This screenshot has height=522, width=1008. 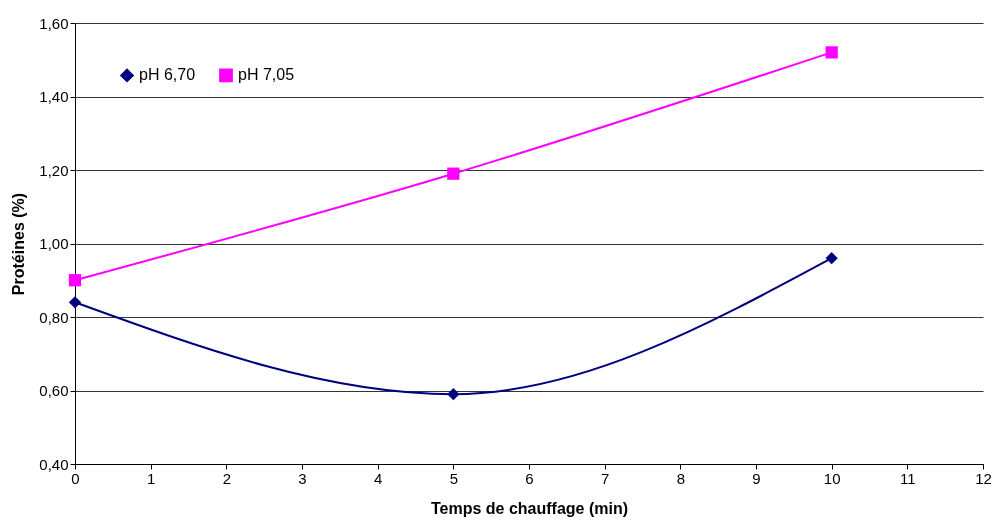 What do you see at coordinates (605, 478) in the screenshot?
I see `x-tick-label: 7` at bounding box center [605, 478].